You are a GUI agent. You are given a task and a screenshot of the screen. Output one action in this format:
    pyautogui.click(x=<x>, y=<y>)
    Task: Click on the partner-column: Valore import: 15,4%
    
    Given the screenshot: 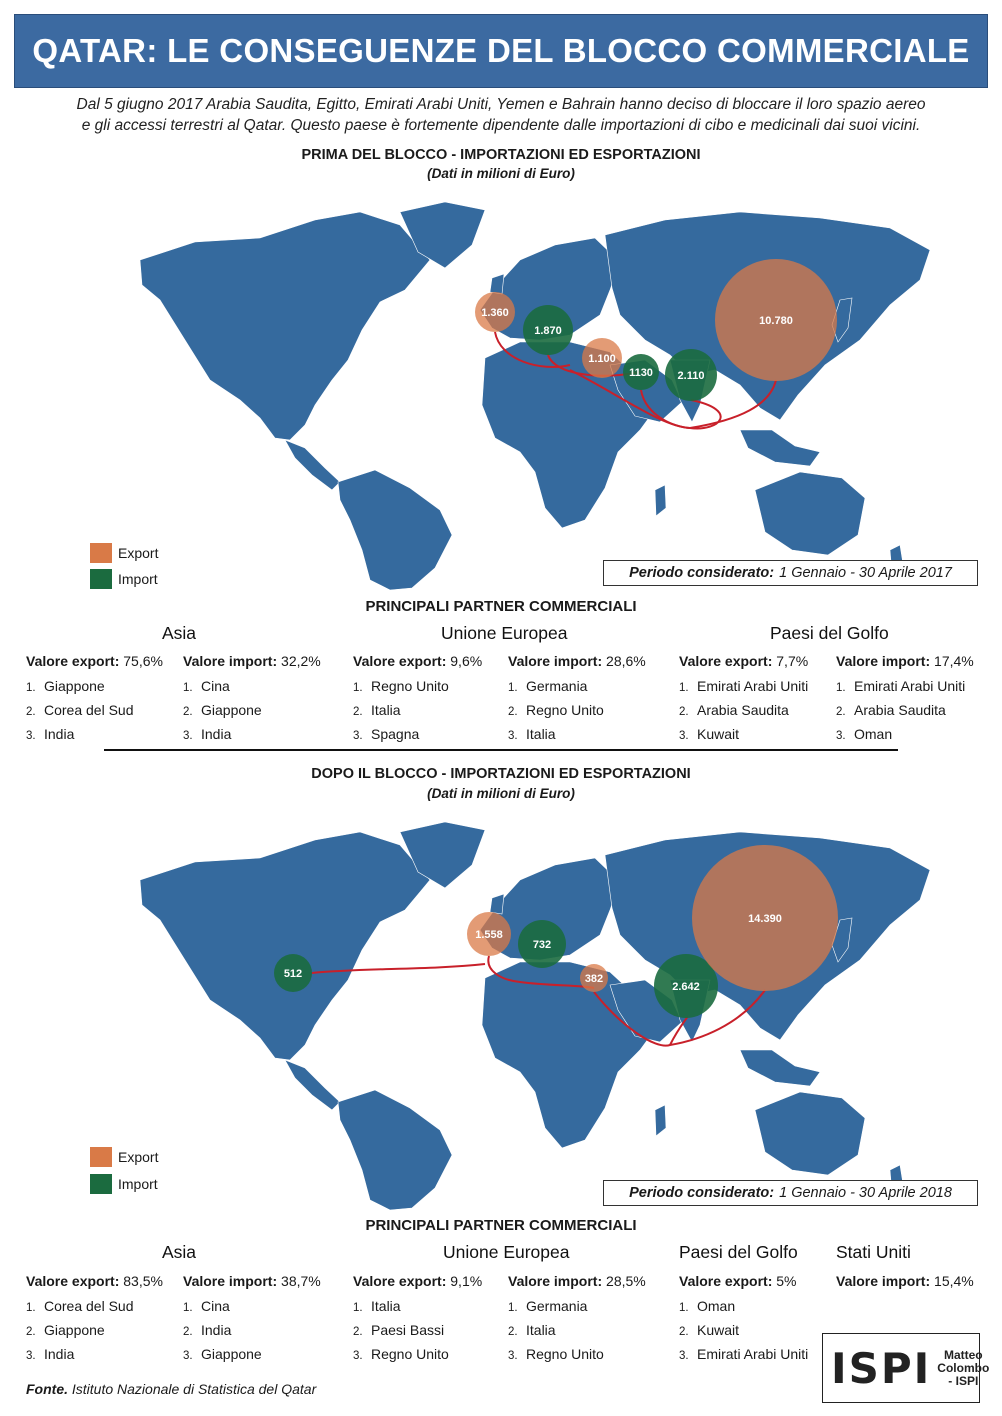 What is the action you would take?
    pyautogui.click(x=905, y=1281)
    